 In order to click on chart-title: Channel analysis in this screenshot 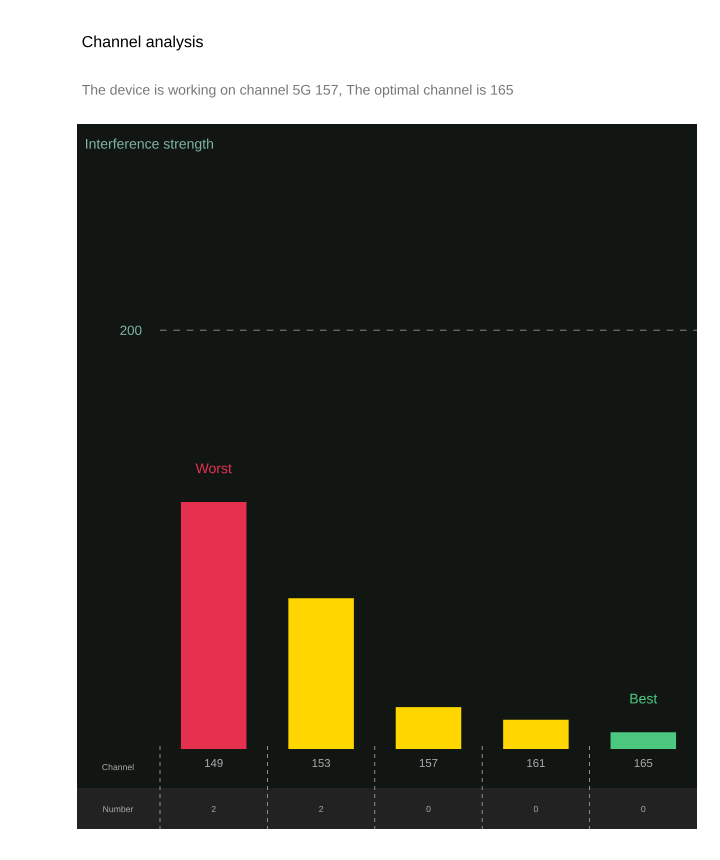, I will do `click(142, 43)`.